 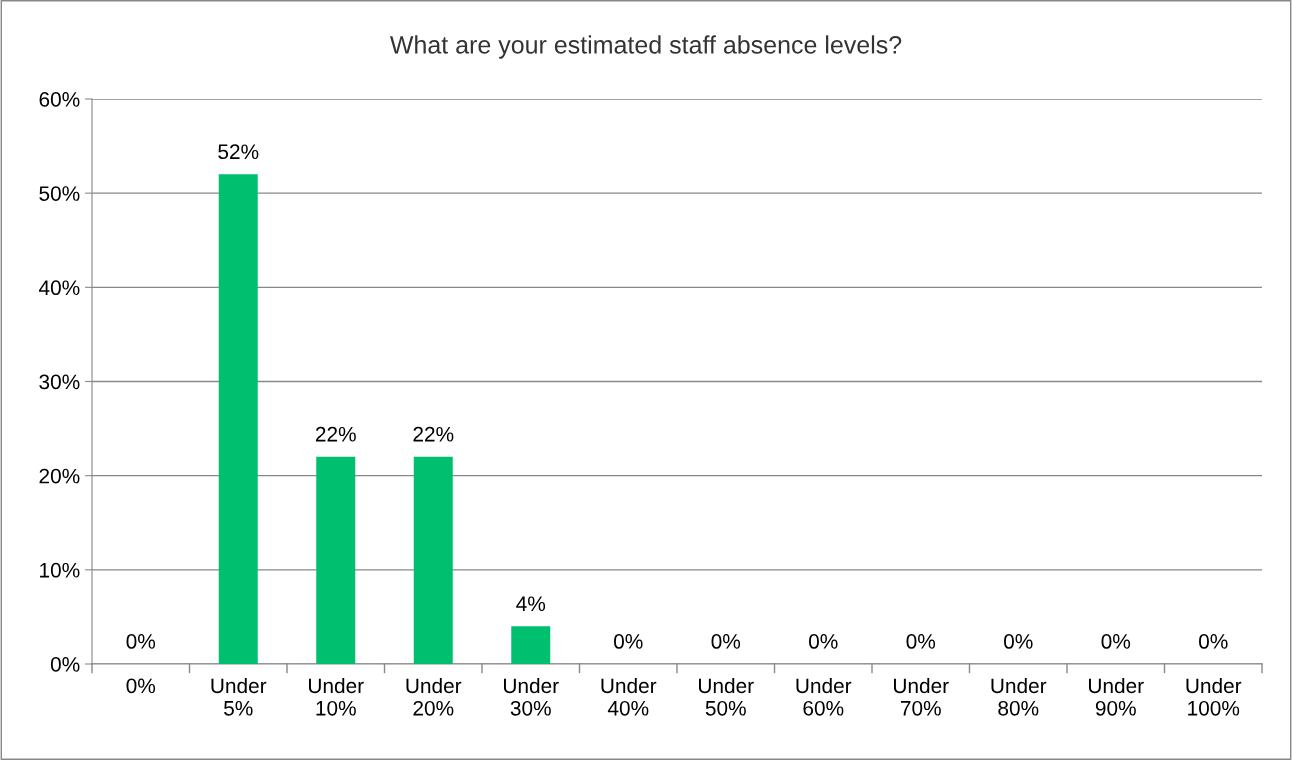 I want to click on x-tick-label: Under 40%, so click(x=629, y=696).